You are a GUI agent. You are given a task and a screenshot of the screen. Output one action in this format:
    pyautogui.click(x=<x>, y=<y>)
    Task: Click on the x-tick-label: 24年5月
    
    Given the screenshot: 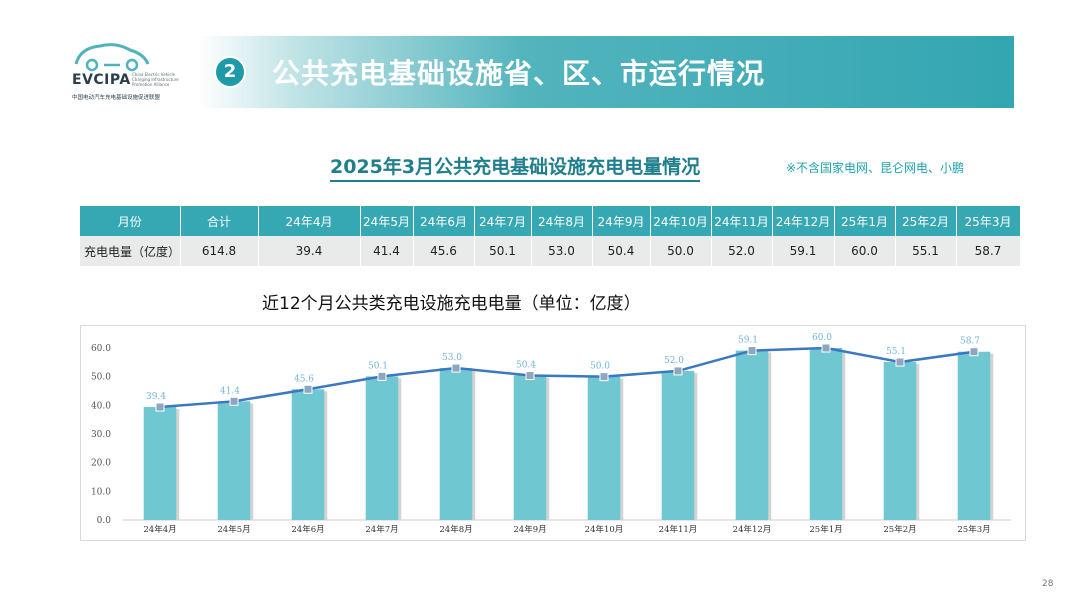 What is the action you would take?
    pyautogui.click(x=233, y=529)
    